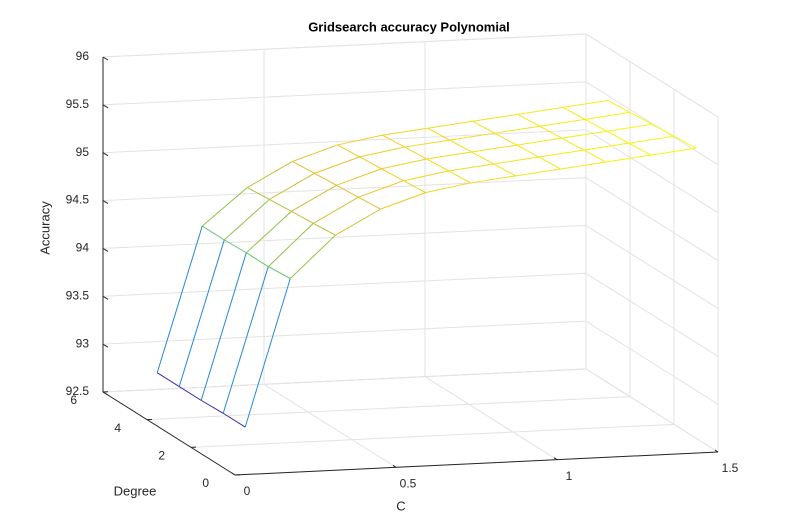 The image size is (791, 532). I want to click on y-axis-label: Degree, so click(135, 490).